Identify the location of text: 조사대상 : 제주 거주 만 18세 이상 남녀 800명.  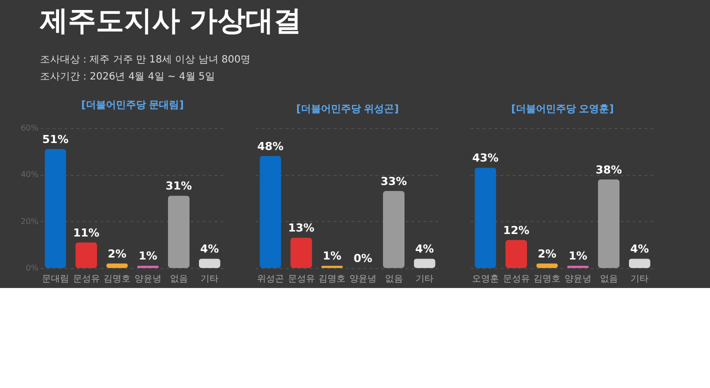
(145, 60).